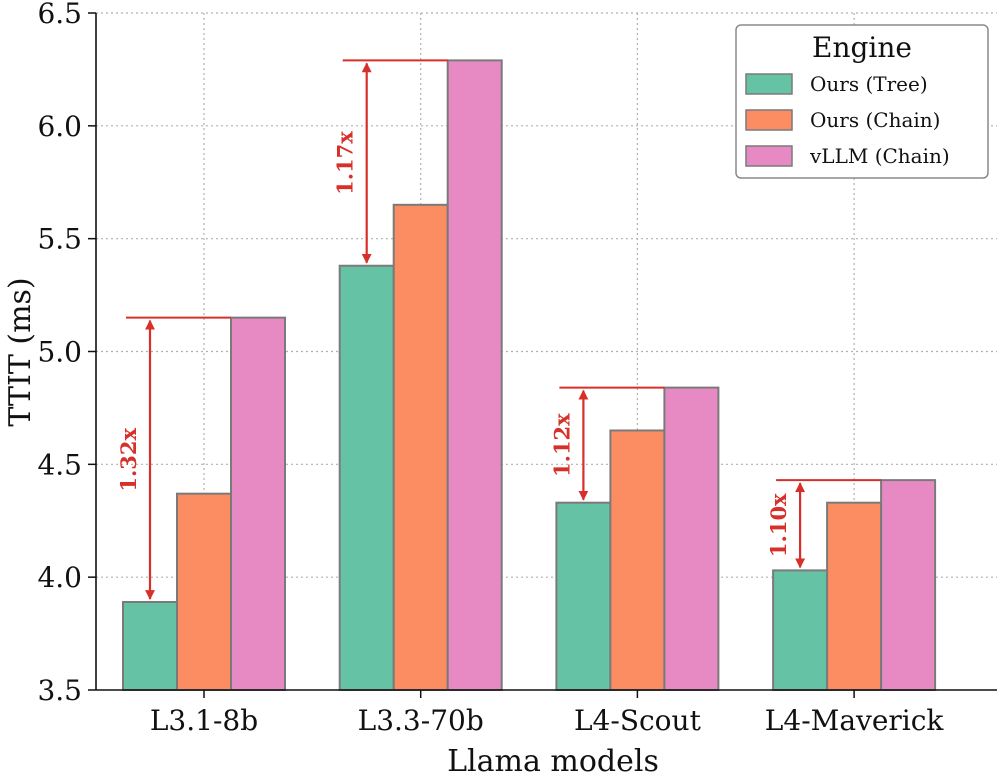 The width and height of the screenshot is (997, 780). What do you see at coordinates (561, 445) in the screenshot?
I see `speedup-label: 1.12x` at bounding box center [561, 445].